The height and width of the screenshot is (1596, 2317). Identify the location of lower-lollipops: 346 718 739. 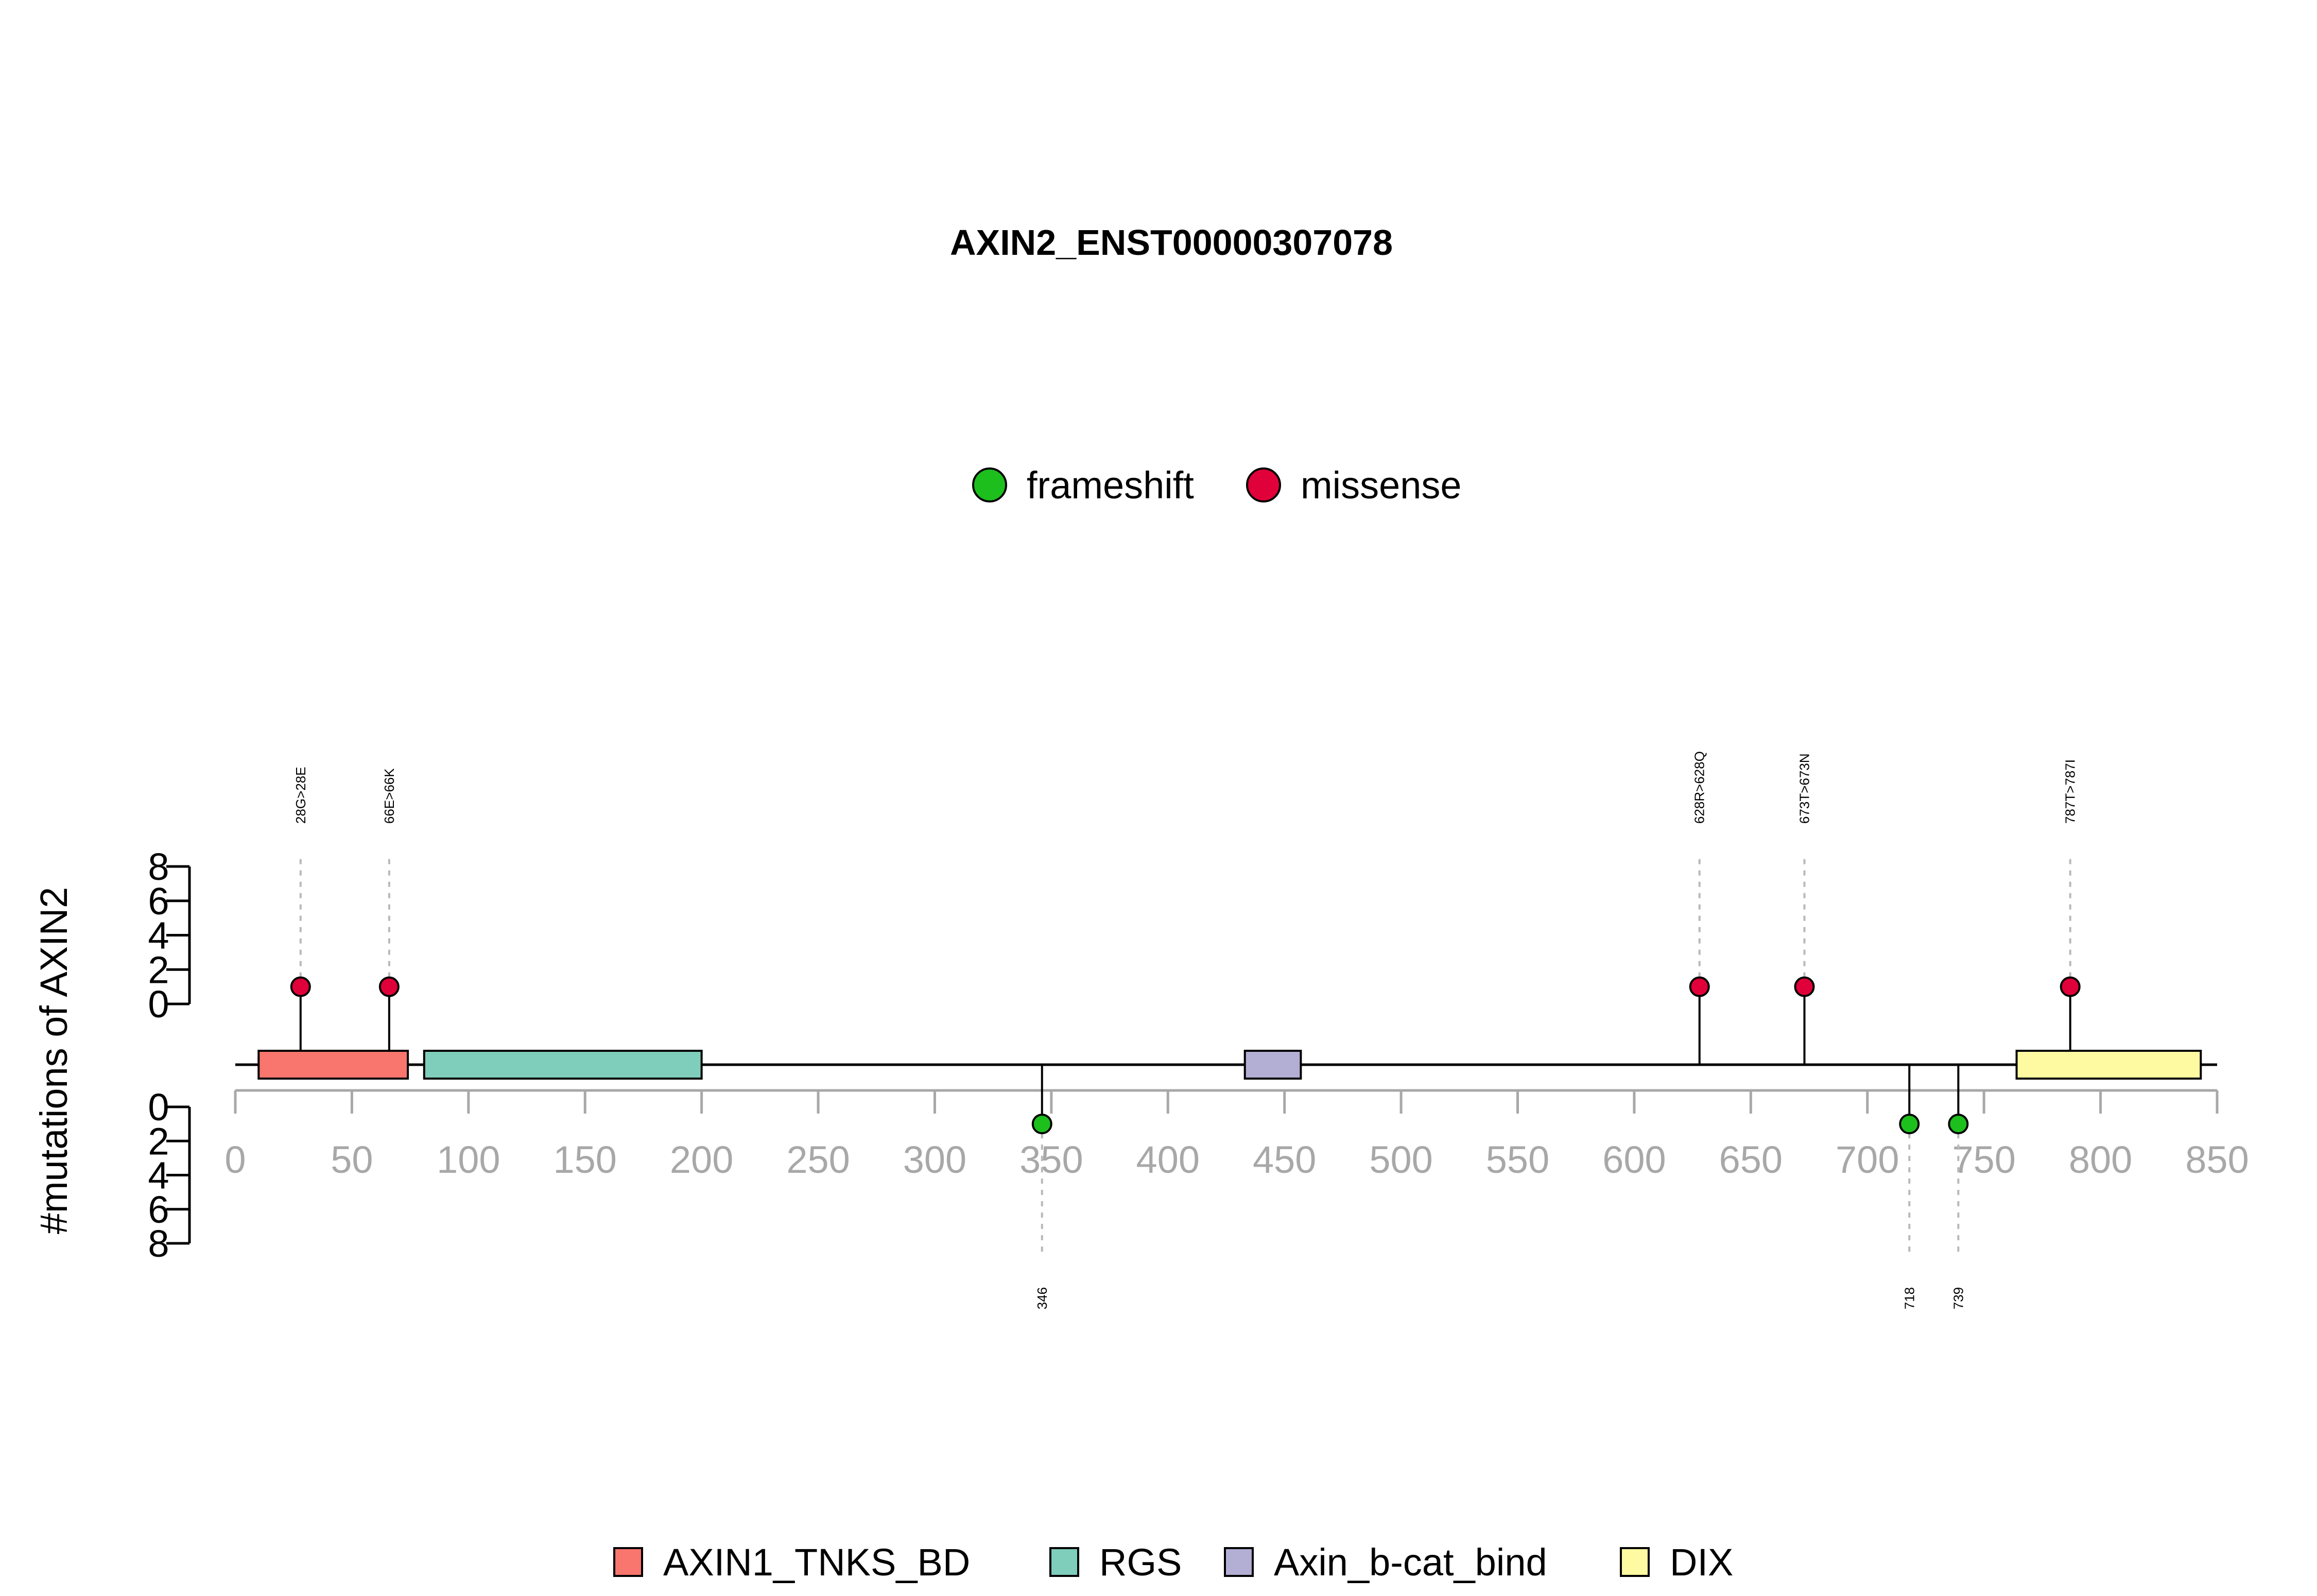
(1500, 1187).